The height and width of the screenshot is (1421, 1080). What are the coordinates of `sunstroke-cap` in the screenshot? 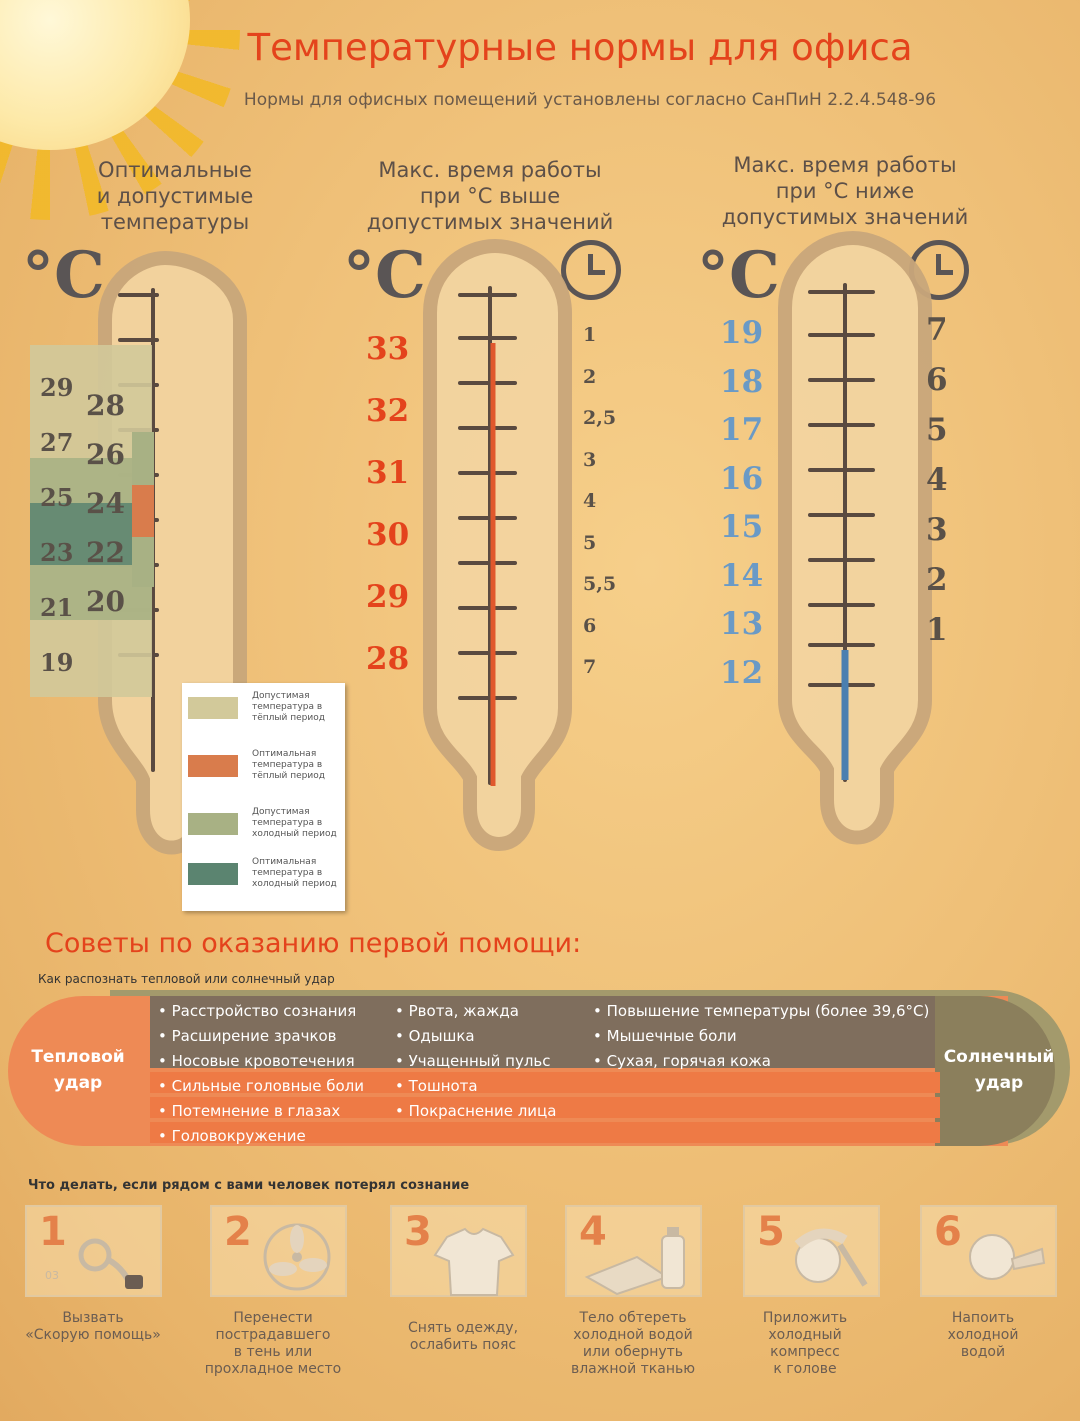 It's located at (995, 1071).